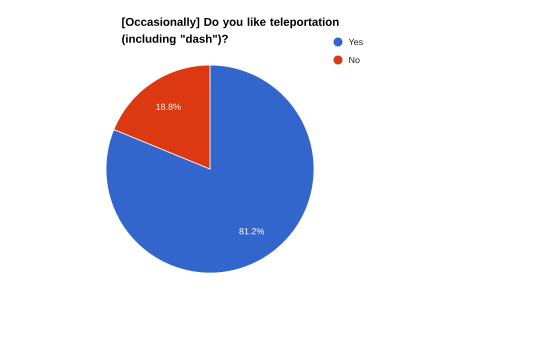 The image size is (550, 338). Describe the element at coordinates (168, 107) in the screenshot. I see `data-label: 18.8%` at that location.